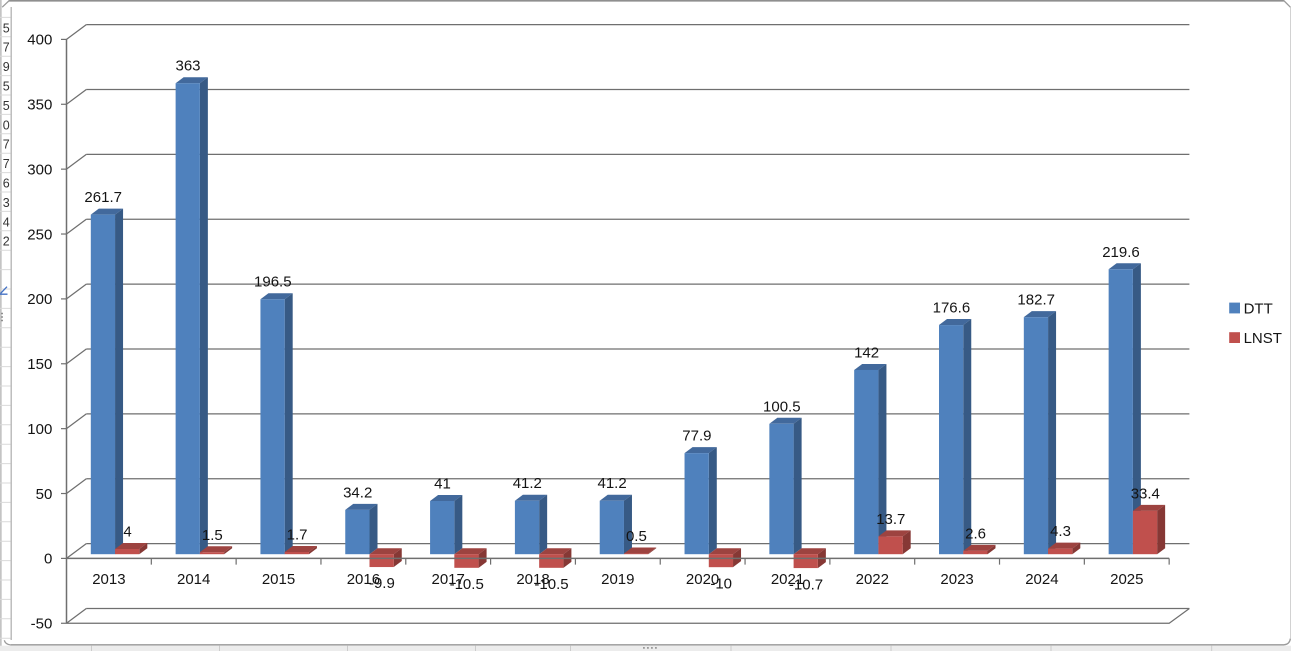  I want to click on svg-text: 9, so click(6, 67).